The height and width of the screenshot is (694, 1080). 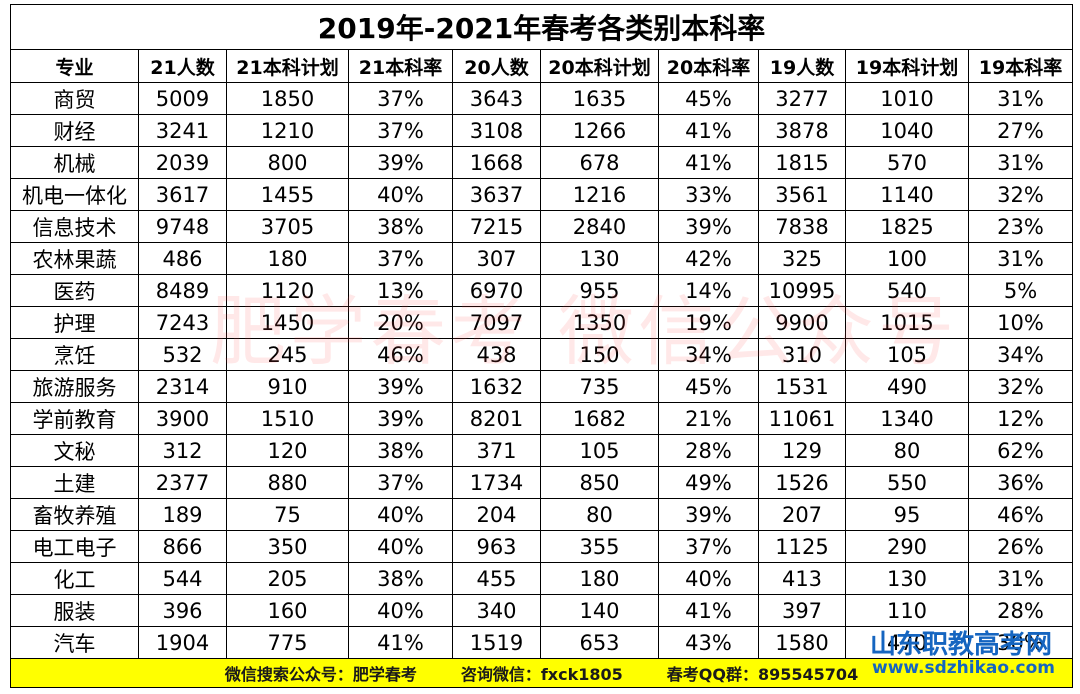 I want to click on table-cell: 325, so click(x=802, y=258).